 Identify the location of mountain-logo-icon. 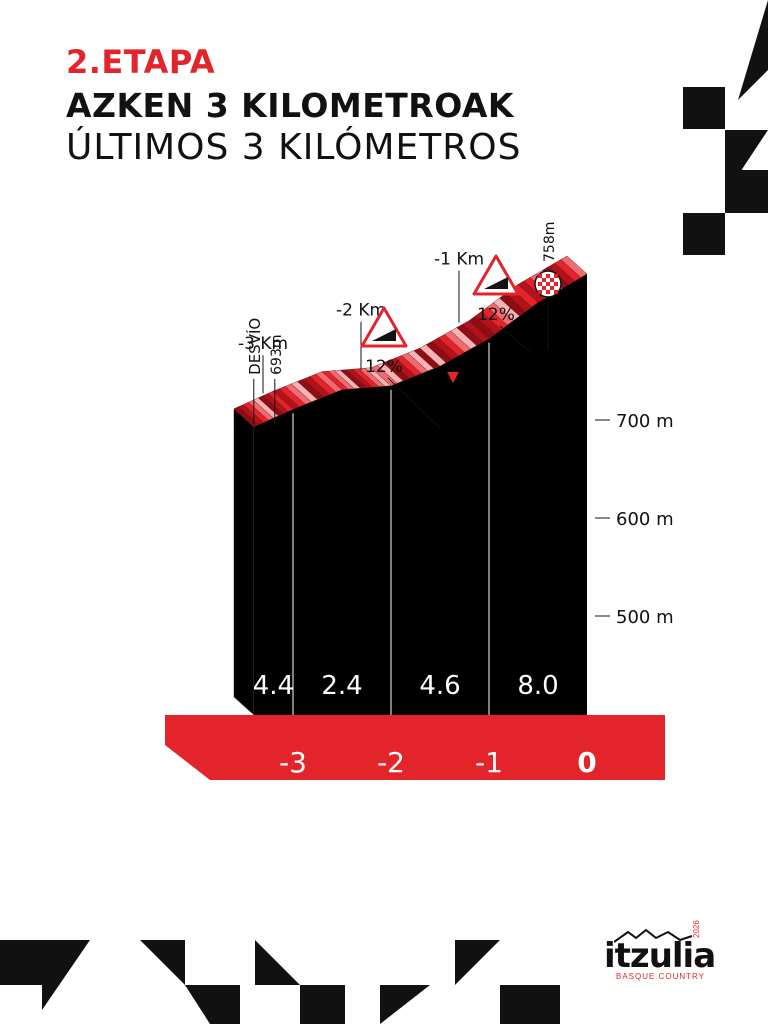
(653, 935).